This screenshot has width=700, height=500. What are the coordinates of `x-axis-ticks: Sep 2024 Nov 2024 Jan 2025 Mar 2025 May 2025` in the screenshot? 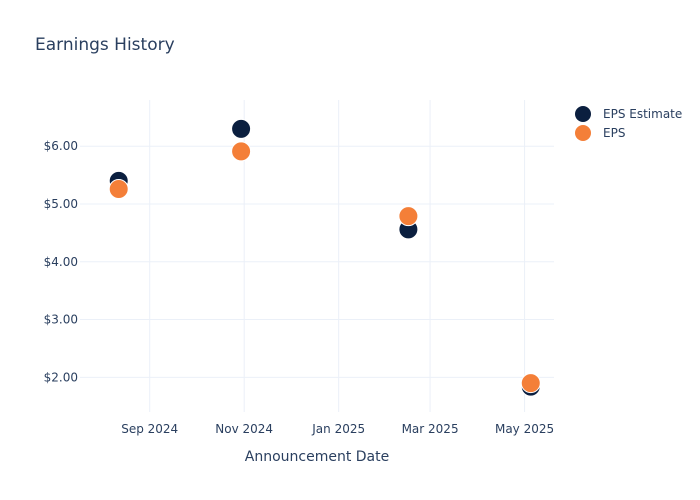 It's located at (337, 429).